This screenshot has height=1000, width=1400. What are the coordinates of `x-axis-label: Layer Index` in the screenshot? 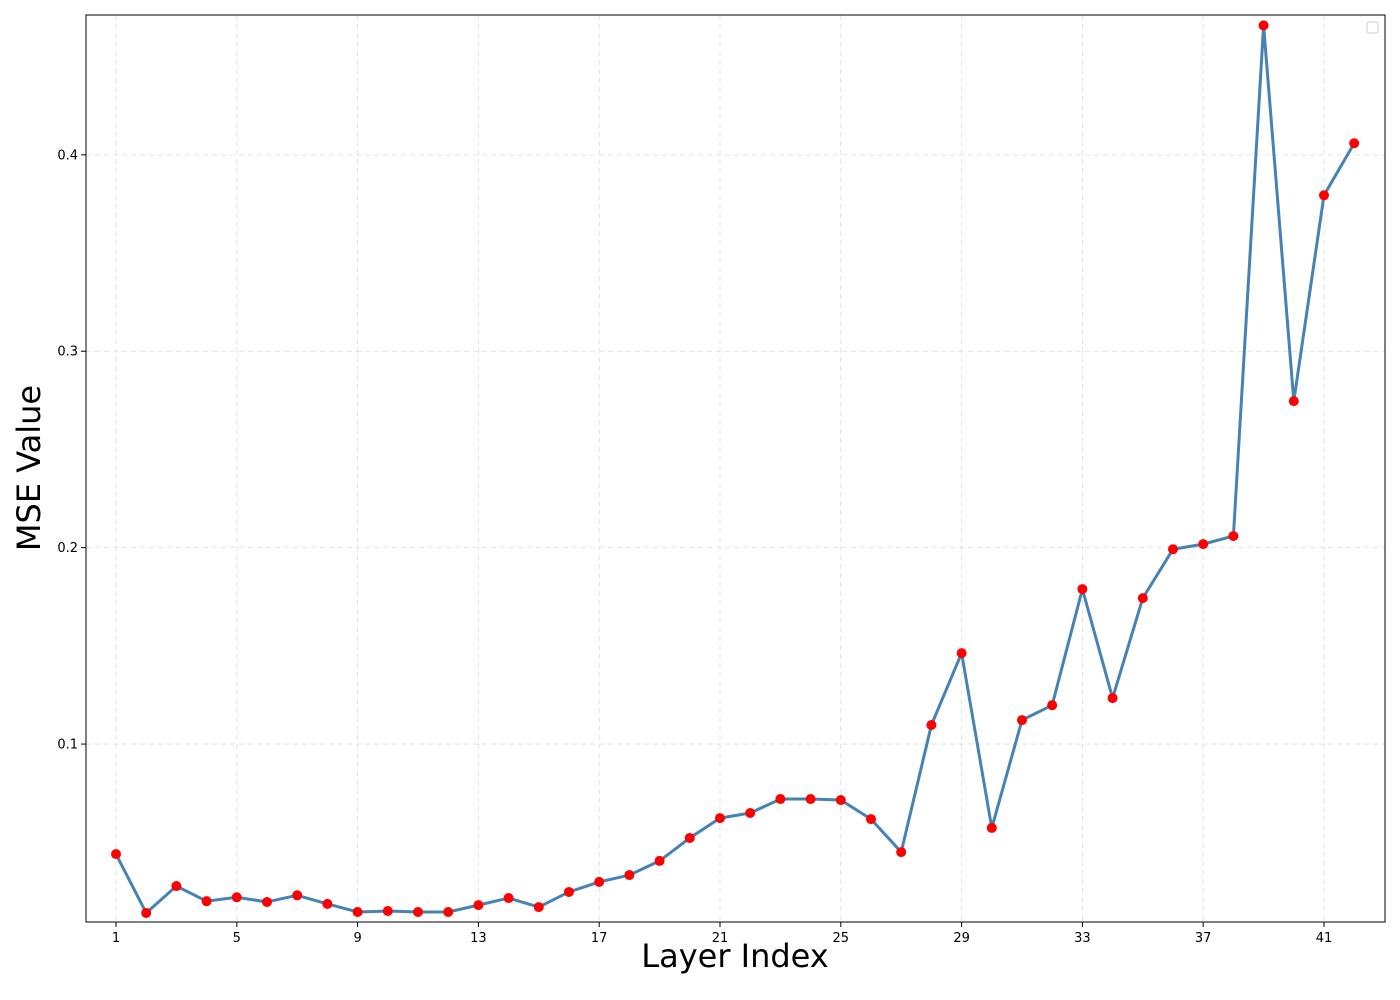 It's located at (734, 956).